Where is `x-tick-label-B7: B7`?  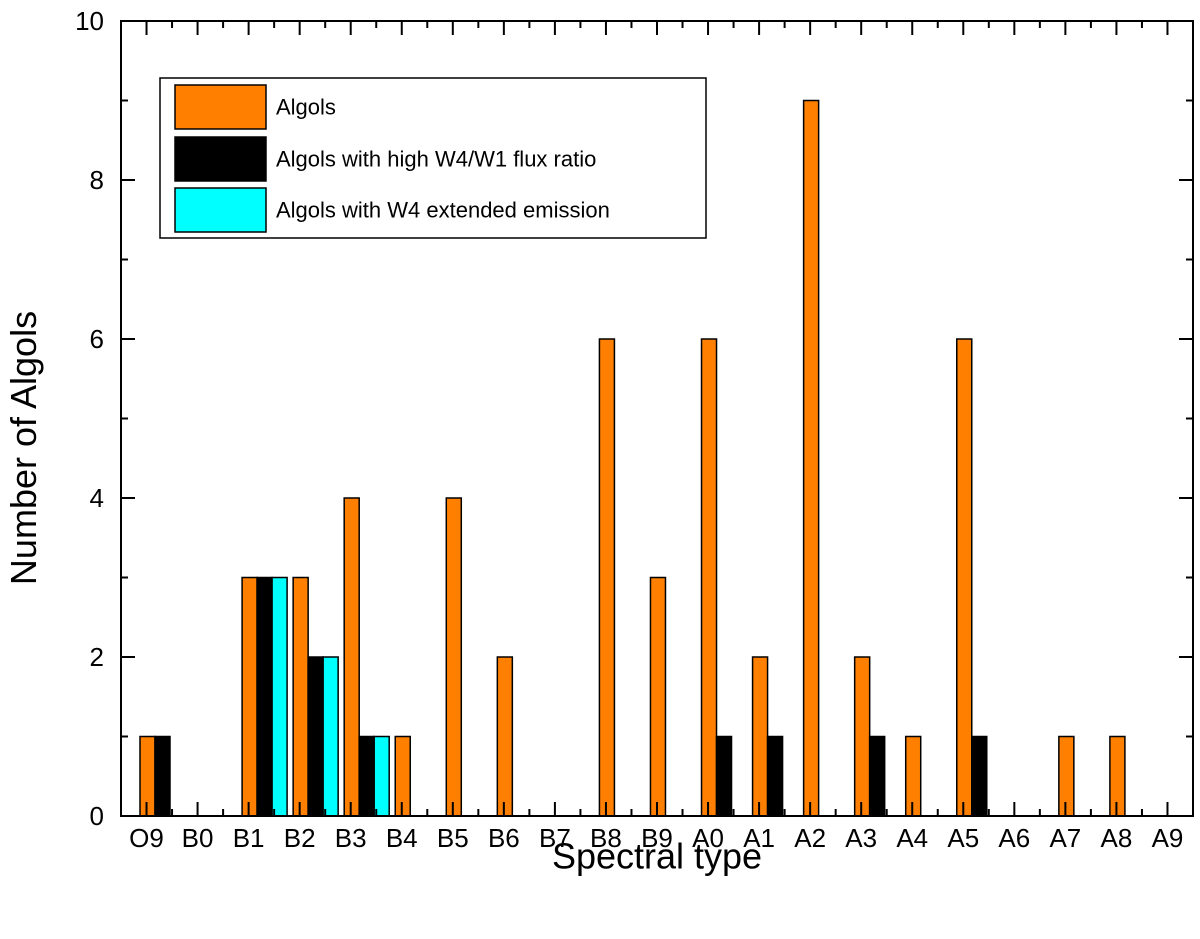 x-tick-label-B7: B7 is located at coordinates (555, 838).